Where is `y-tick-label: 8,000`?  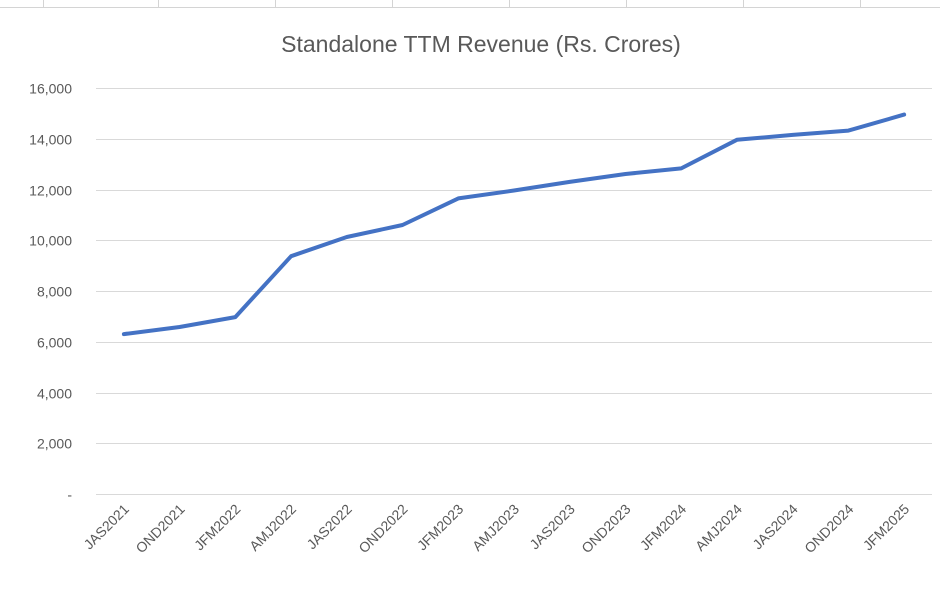 y-tick-label: 8,000 is located at coordinates (54, 292).